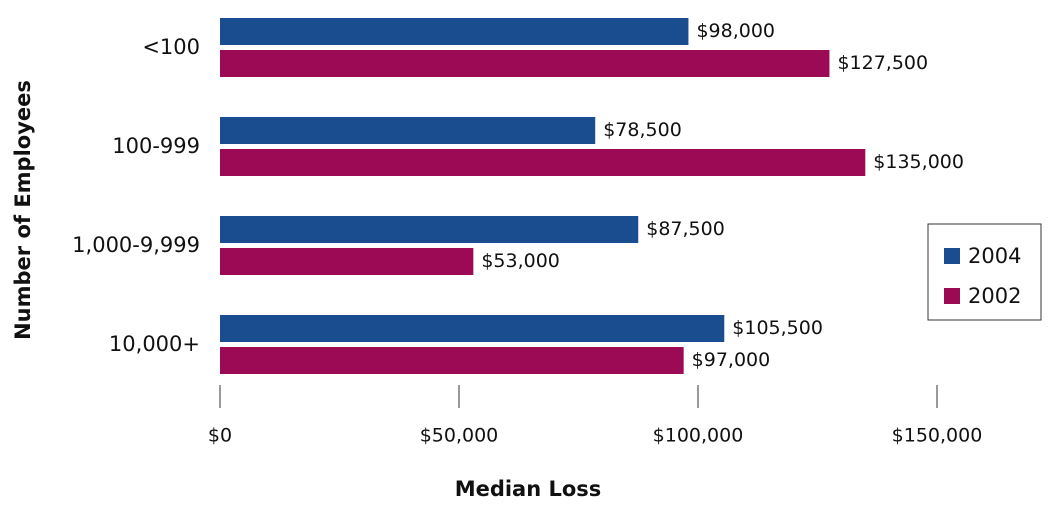 The width and height of the screenshot is (1058, 508). What do you see at coordinates (994, 296) in the screenshot?
I see `legend-label: 2002` at bounding box center [994, 296].